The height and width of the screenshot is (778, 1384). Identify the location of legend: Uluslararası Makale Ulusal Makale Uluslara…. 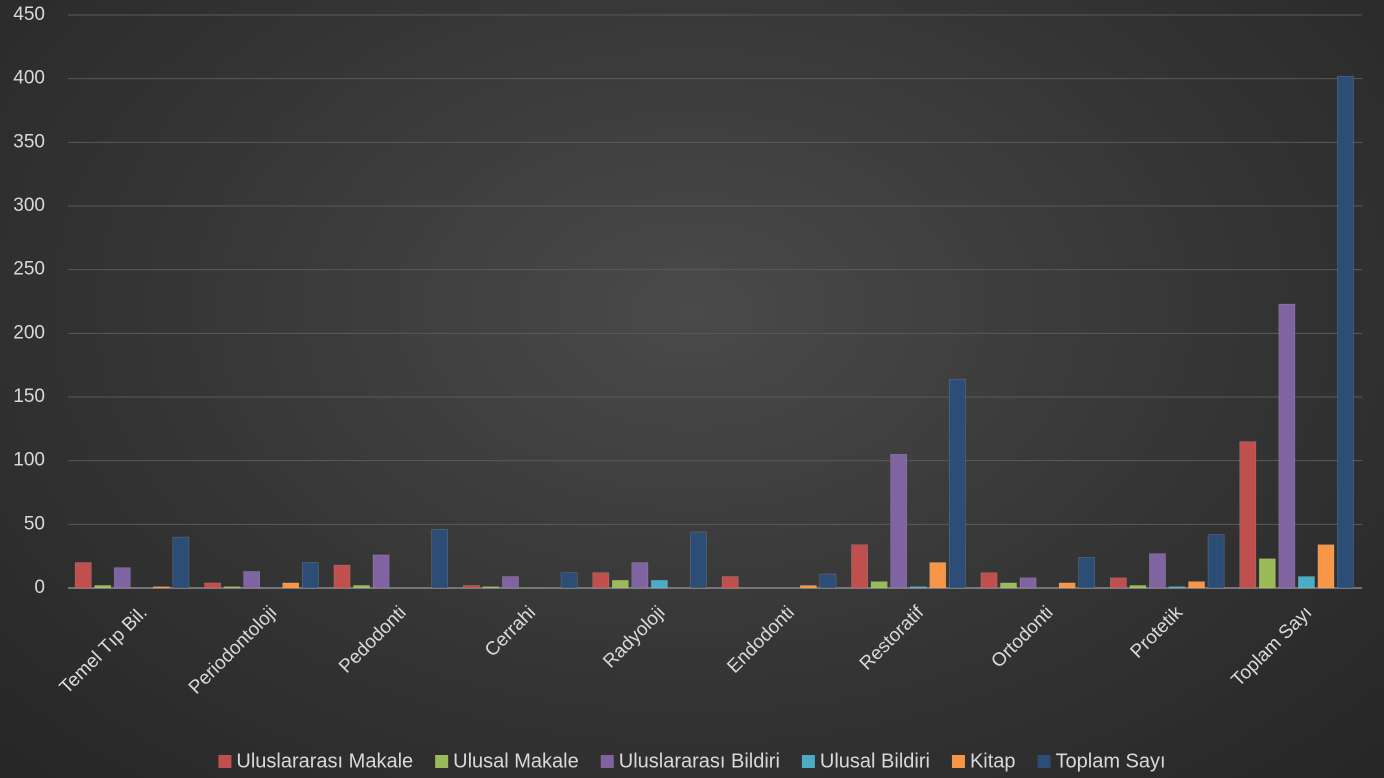
(692, 761).